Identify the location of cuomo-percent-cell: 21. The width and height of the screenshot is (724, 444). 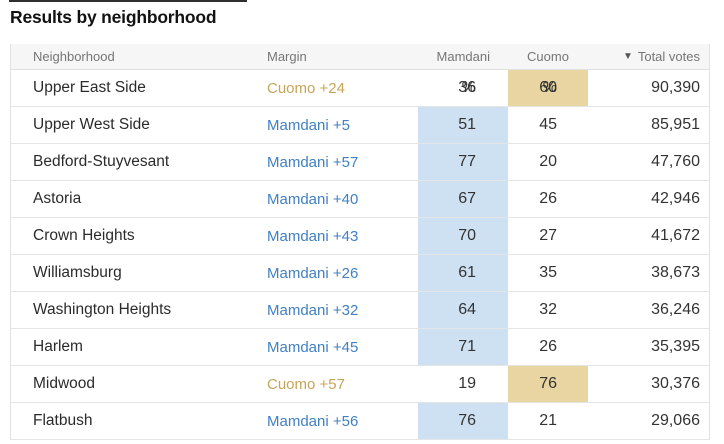
(548, 421).